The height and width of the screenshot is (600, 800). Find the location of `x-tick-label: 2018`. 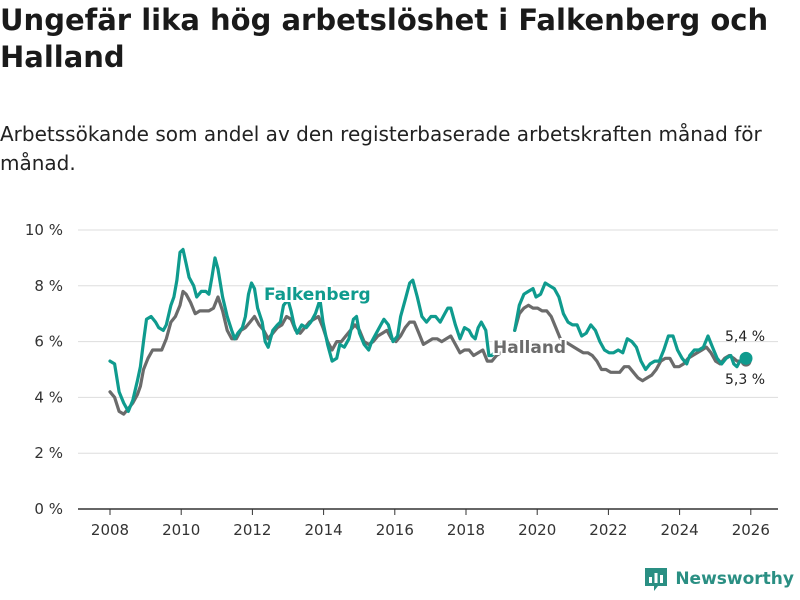

x-tick-label: 2018 is located at coordinates (466, 530).